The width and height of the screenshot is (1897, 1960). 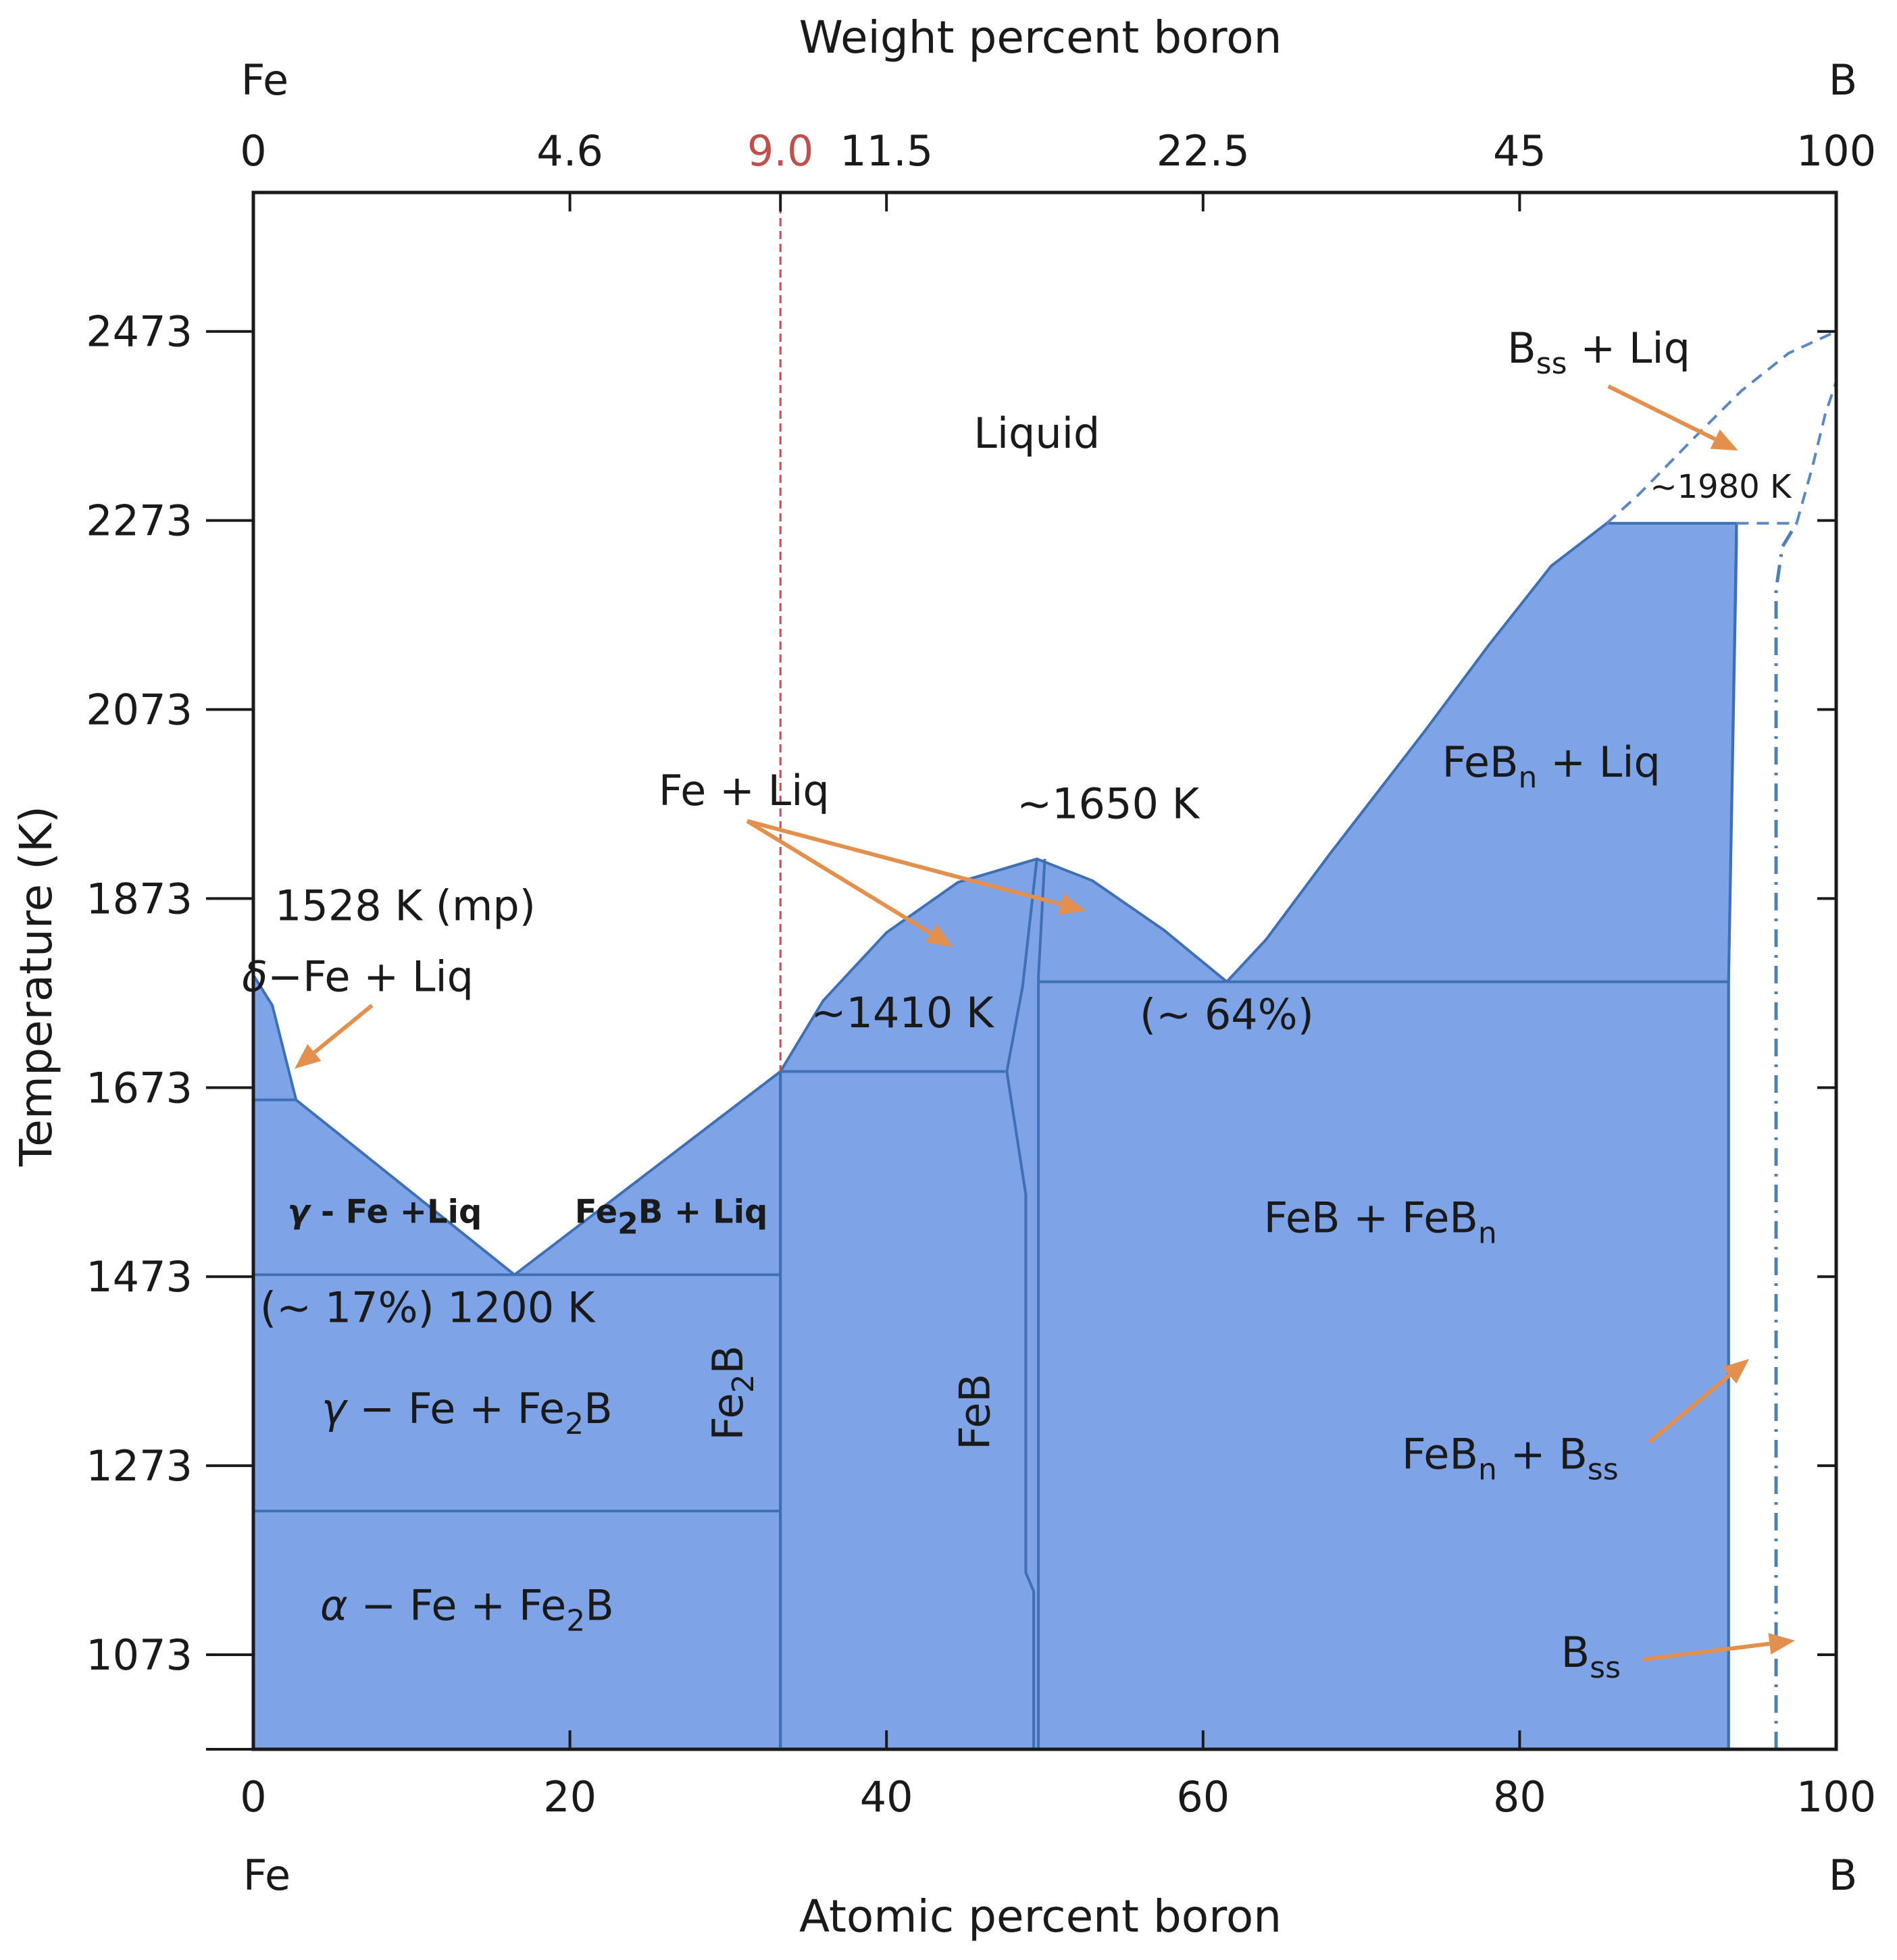 I want to click on label-fe_liq: Fe + Liq, so click(x=744, y=790).